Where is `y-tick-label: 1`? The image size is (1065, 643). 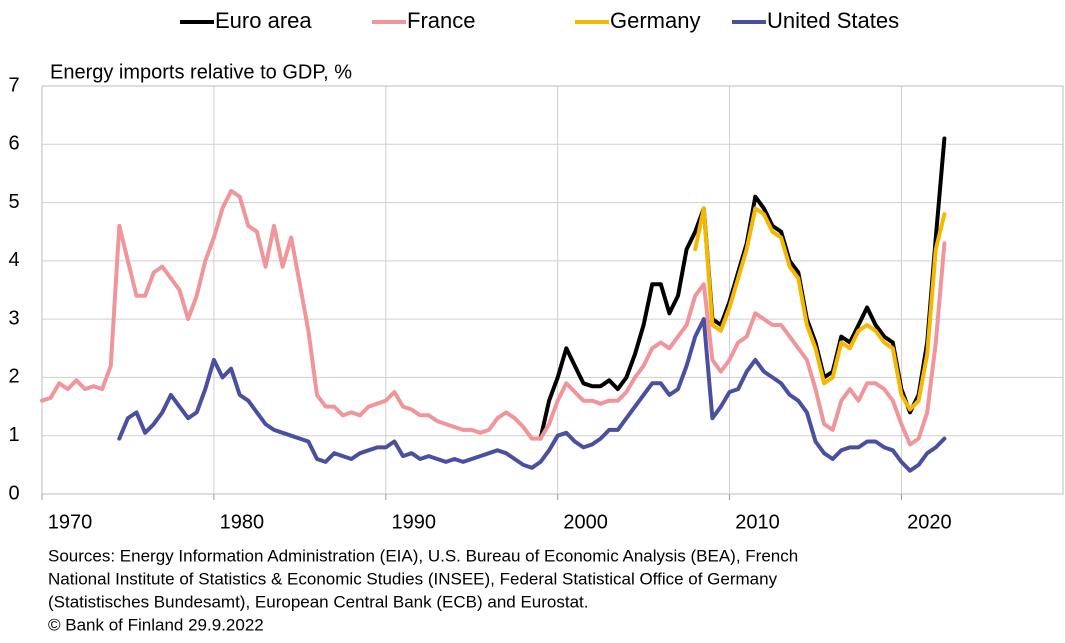 y-tick-label: 1 is located at coordinates (13, 435).